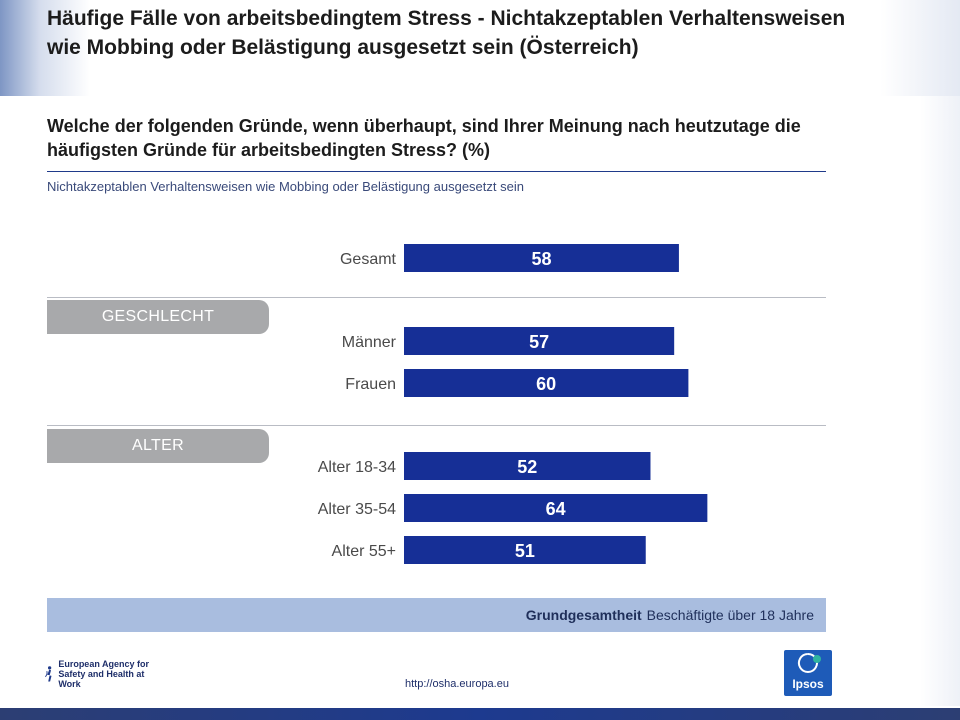 The image size is (960, 720). I want to click on section-divider-age, so click(436, 425).